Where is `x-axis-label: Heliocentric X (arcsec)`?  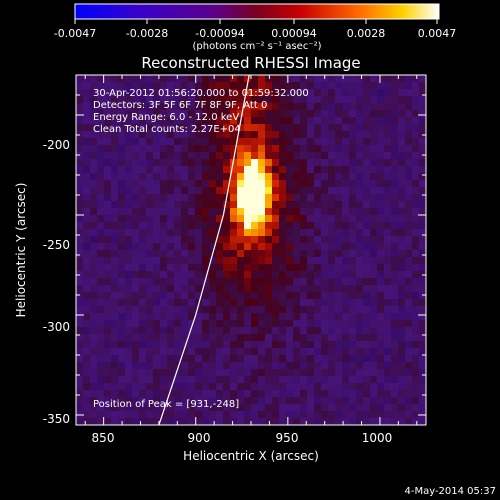 x-axis-label: Heliocentric X (arcsec) is located at coordinates (251, 456).